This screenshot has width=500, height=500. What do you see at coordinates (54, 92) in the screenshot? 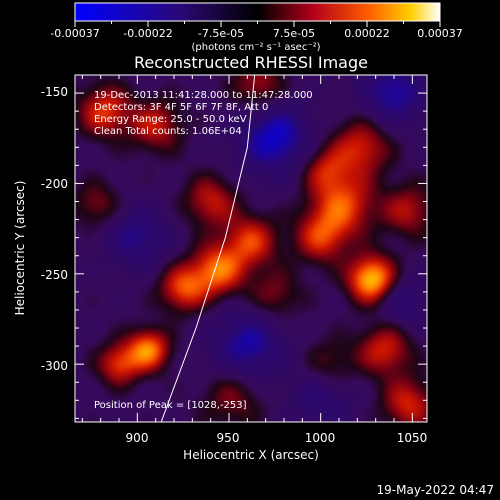
I see `y-tick-label: -150` at bounding box center [54, 92].